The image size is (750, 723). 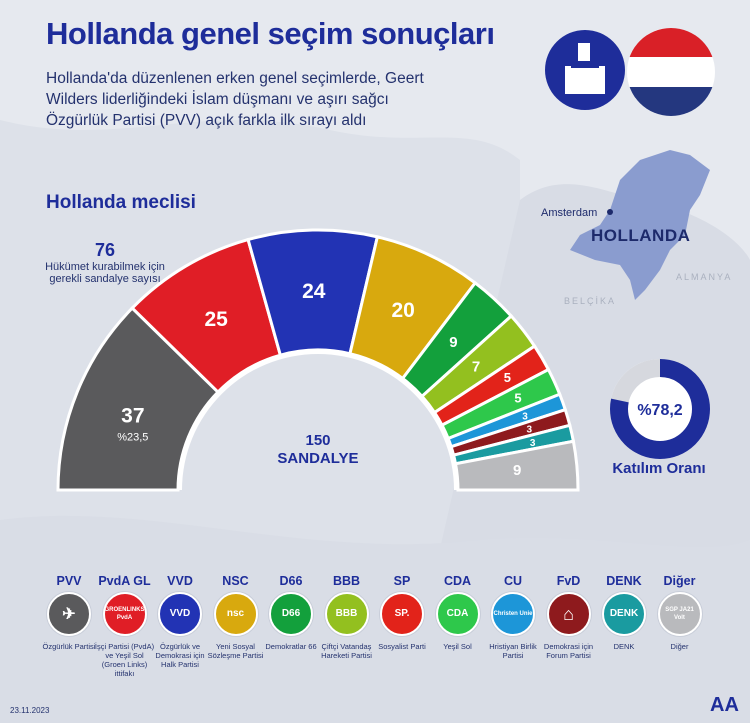 I want to click on cda-logo: CDA, so click(x=457, y=614).